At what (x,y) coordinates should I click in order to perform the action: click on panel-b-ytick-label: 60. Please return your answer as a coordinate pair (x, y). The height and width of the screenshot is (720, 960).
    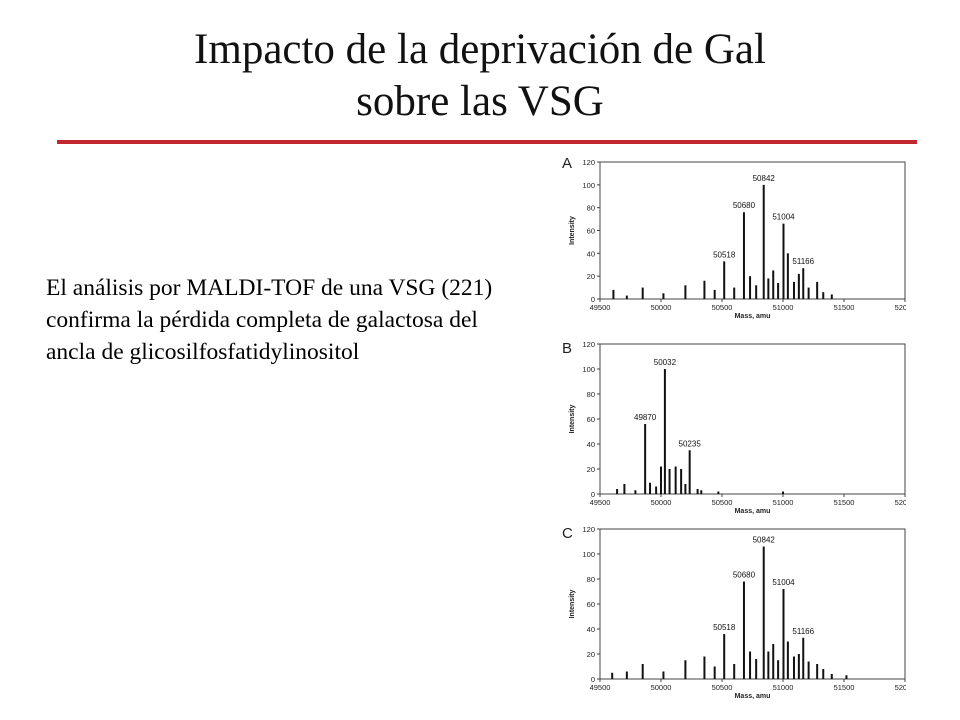
    Looking at the image, I should click on (591, 419).